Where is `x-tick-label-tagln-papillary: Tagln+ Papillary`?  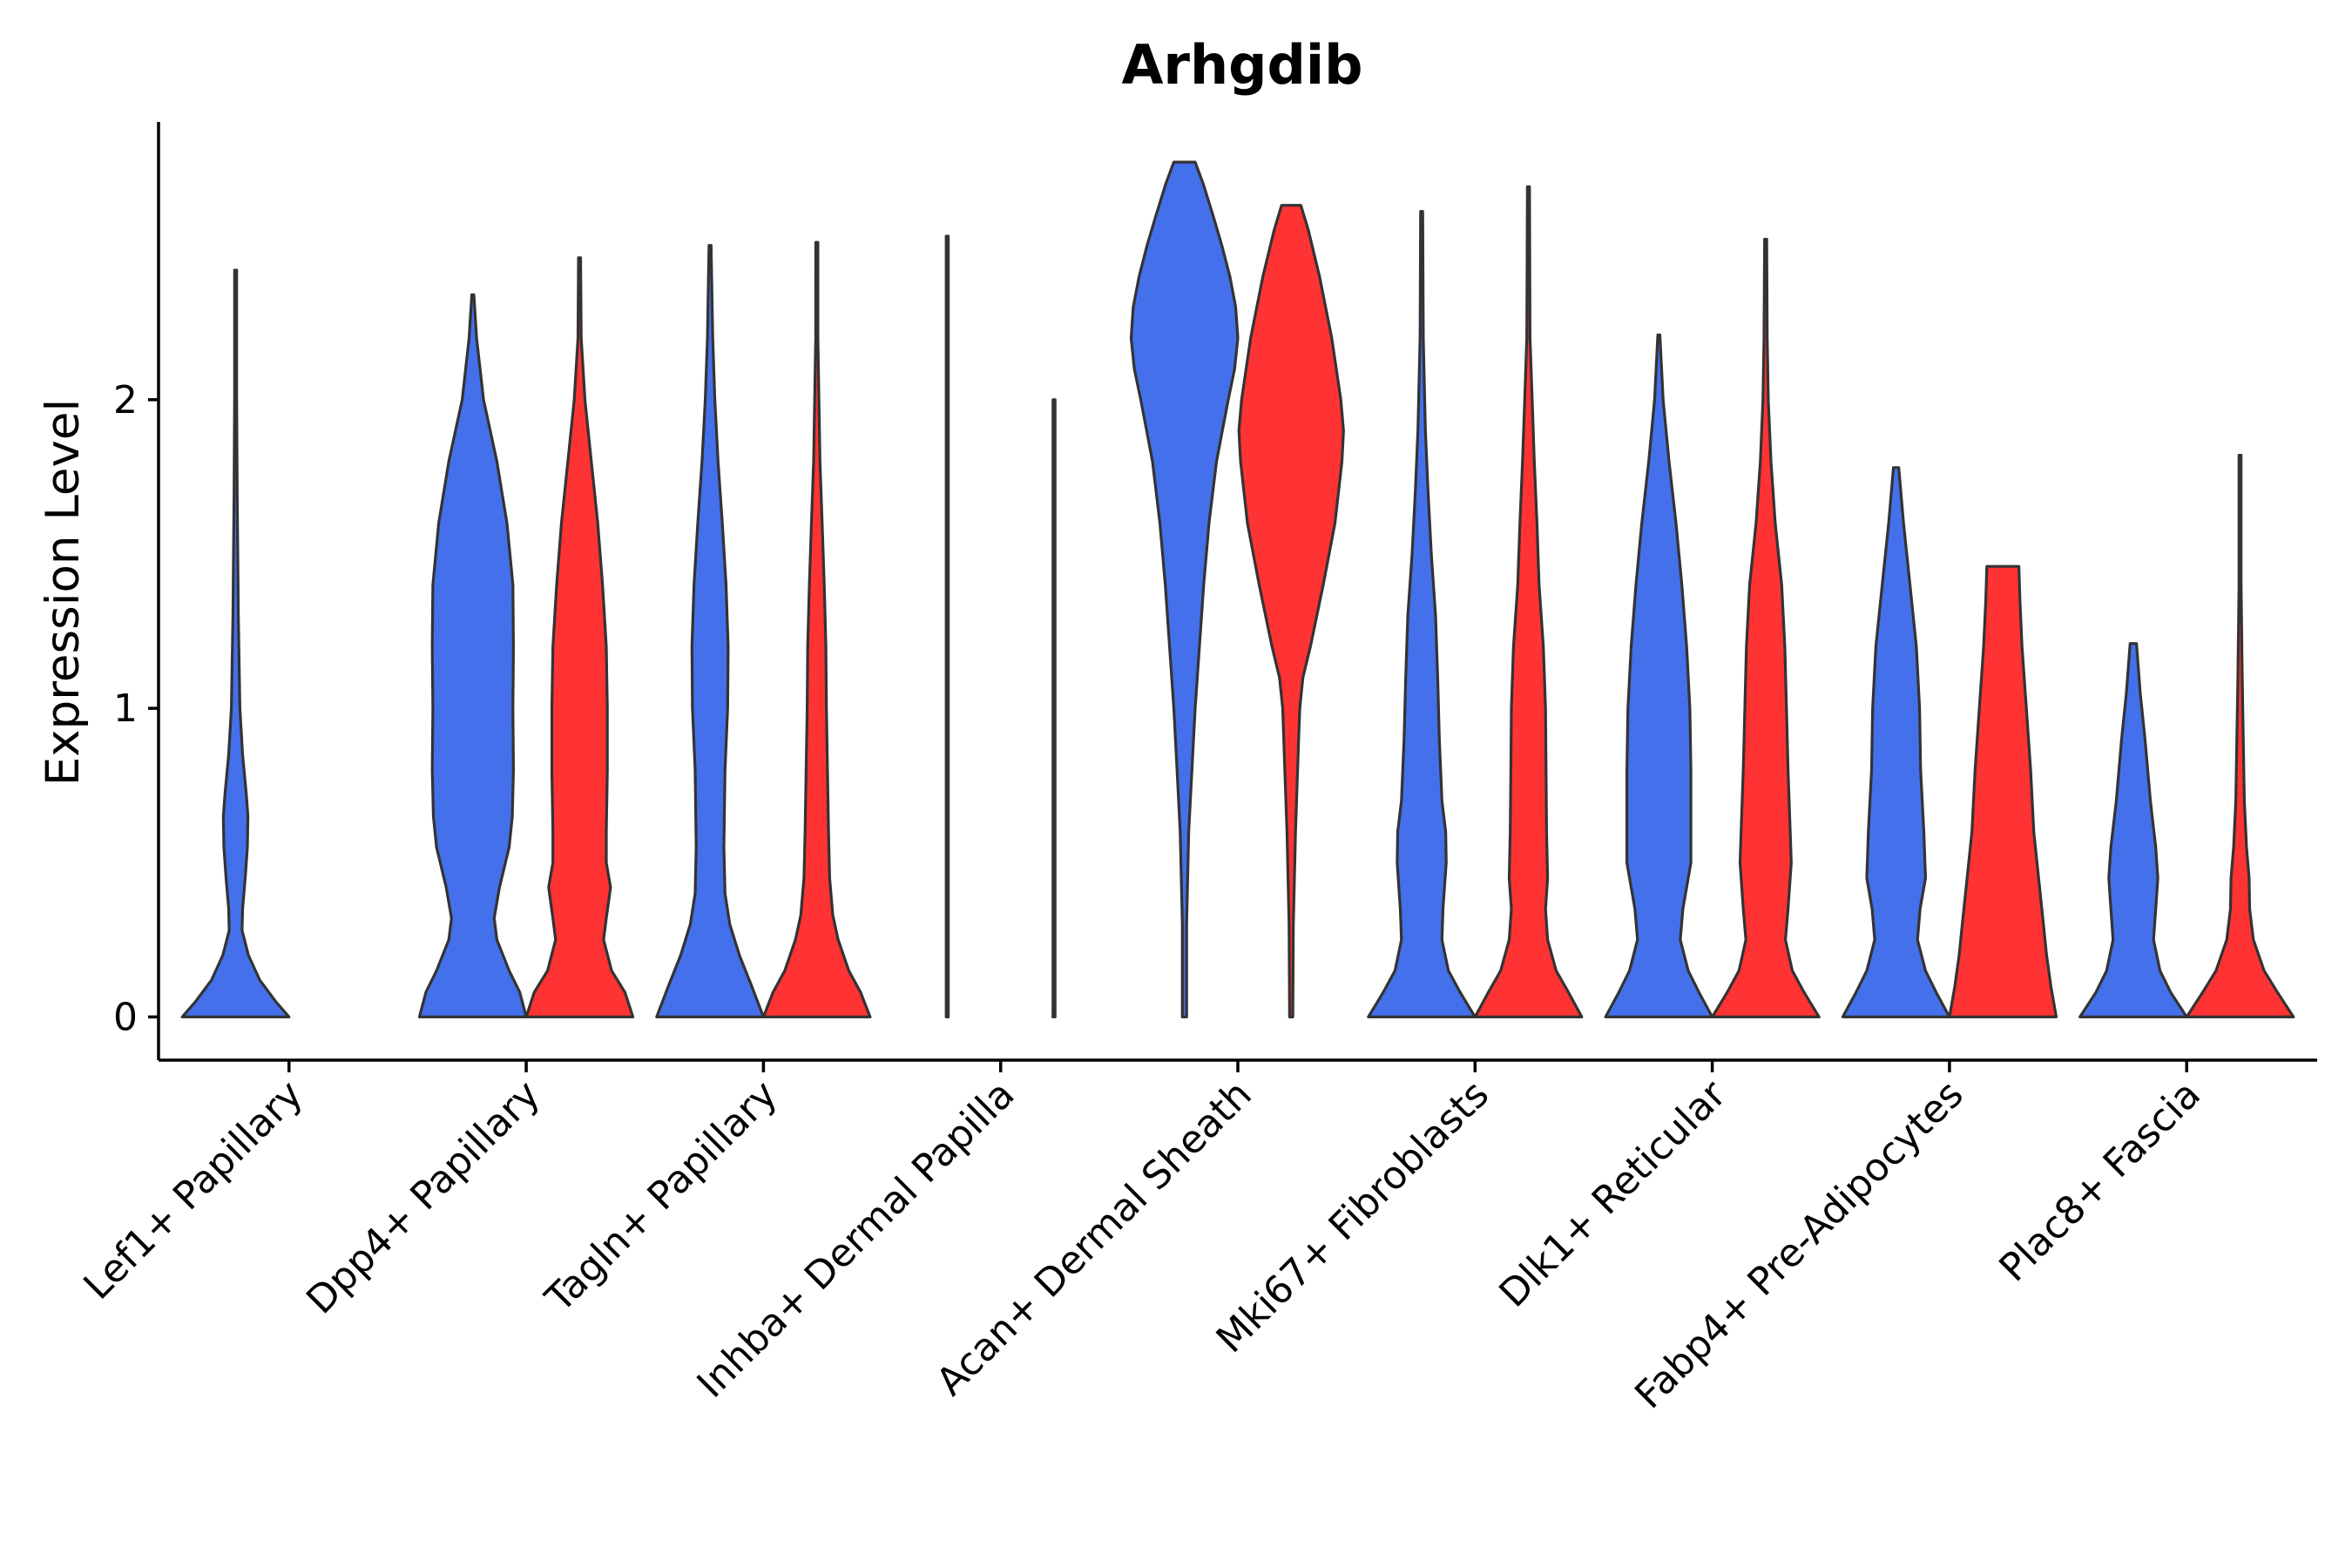 x-tick-label-tagln-papillary: Tagln+ Papillary is located at coordinates (662, 1196).